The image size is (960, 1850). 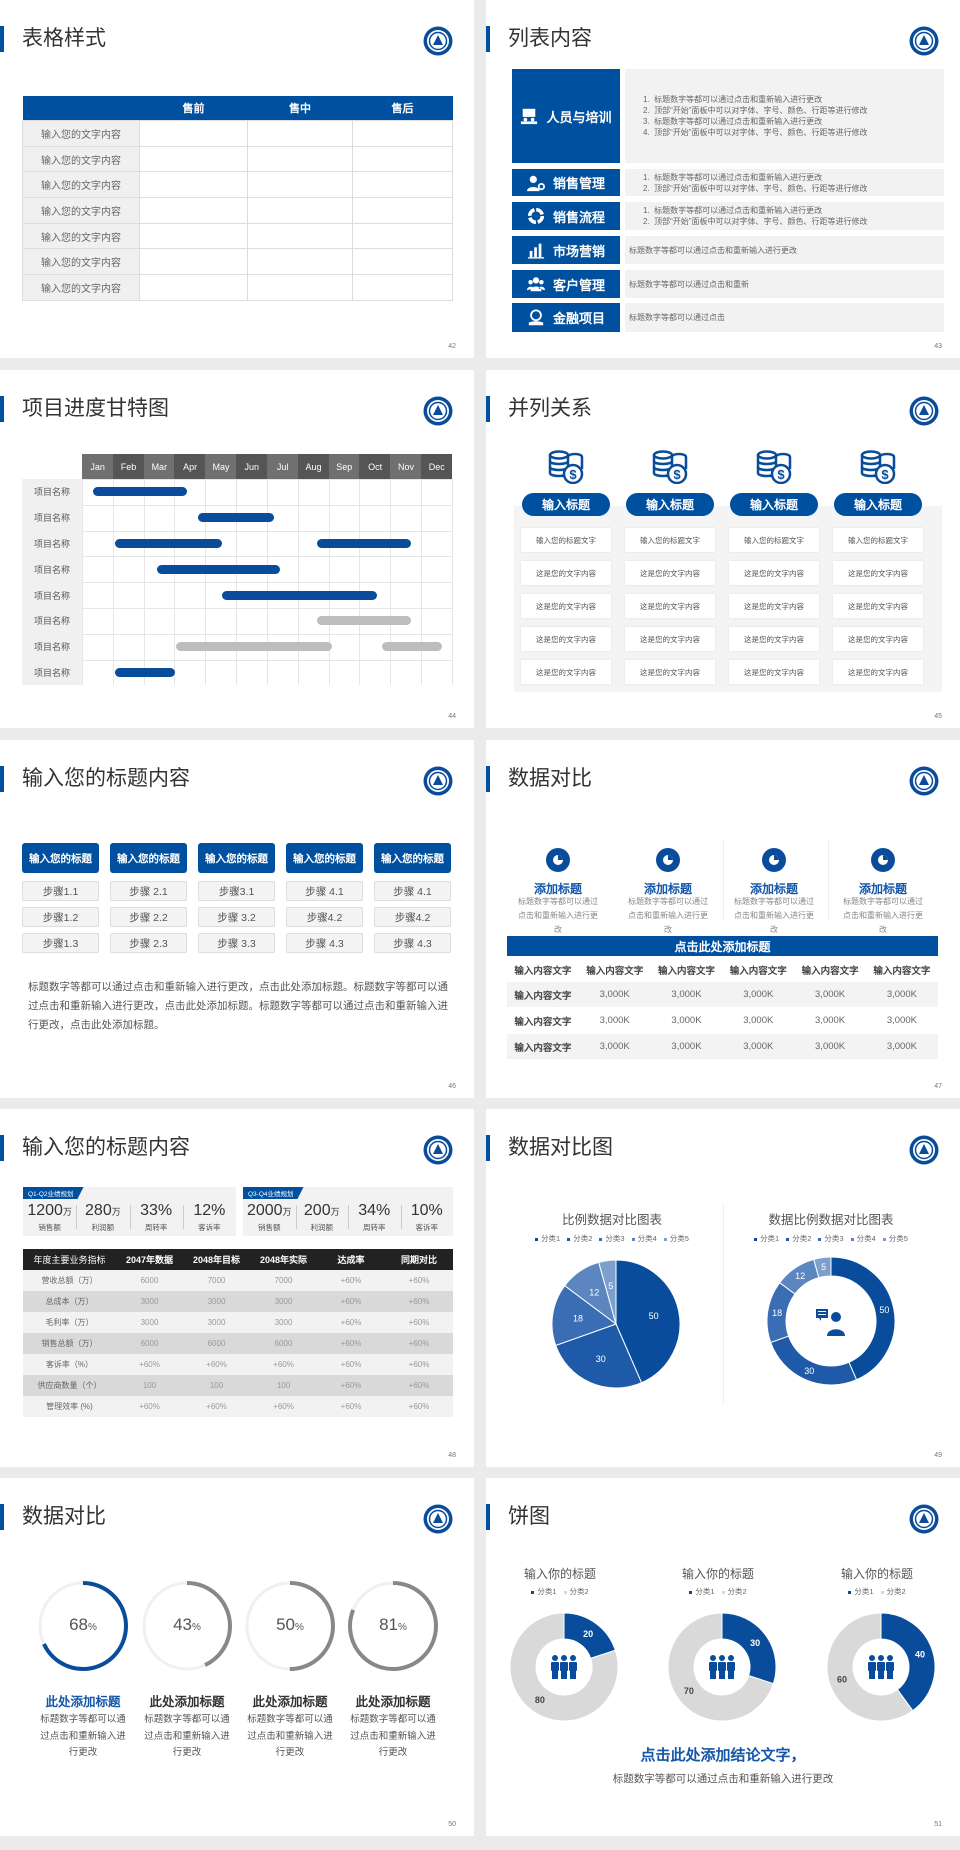 What do you see at coordinates (737, 1591) in the screenshot?
I see `legend-label: 分类2` at bounding box center [737, 1591].